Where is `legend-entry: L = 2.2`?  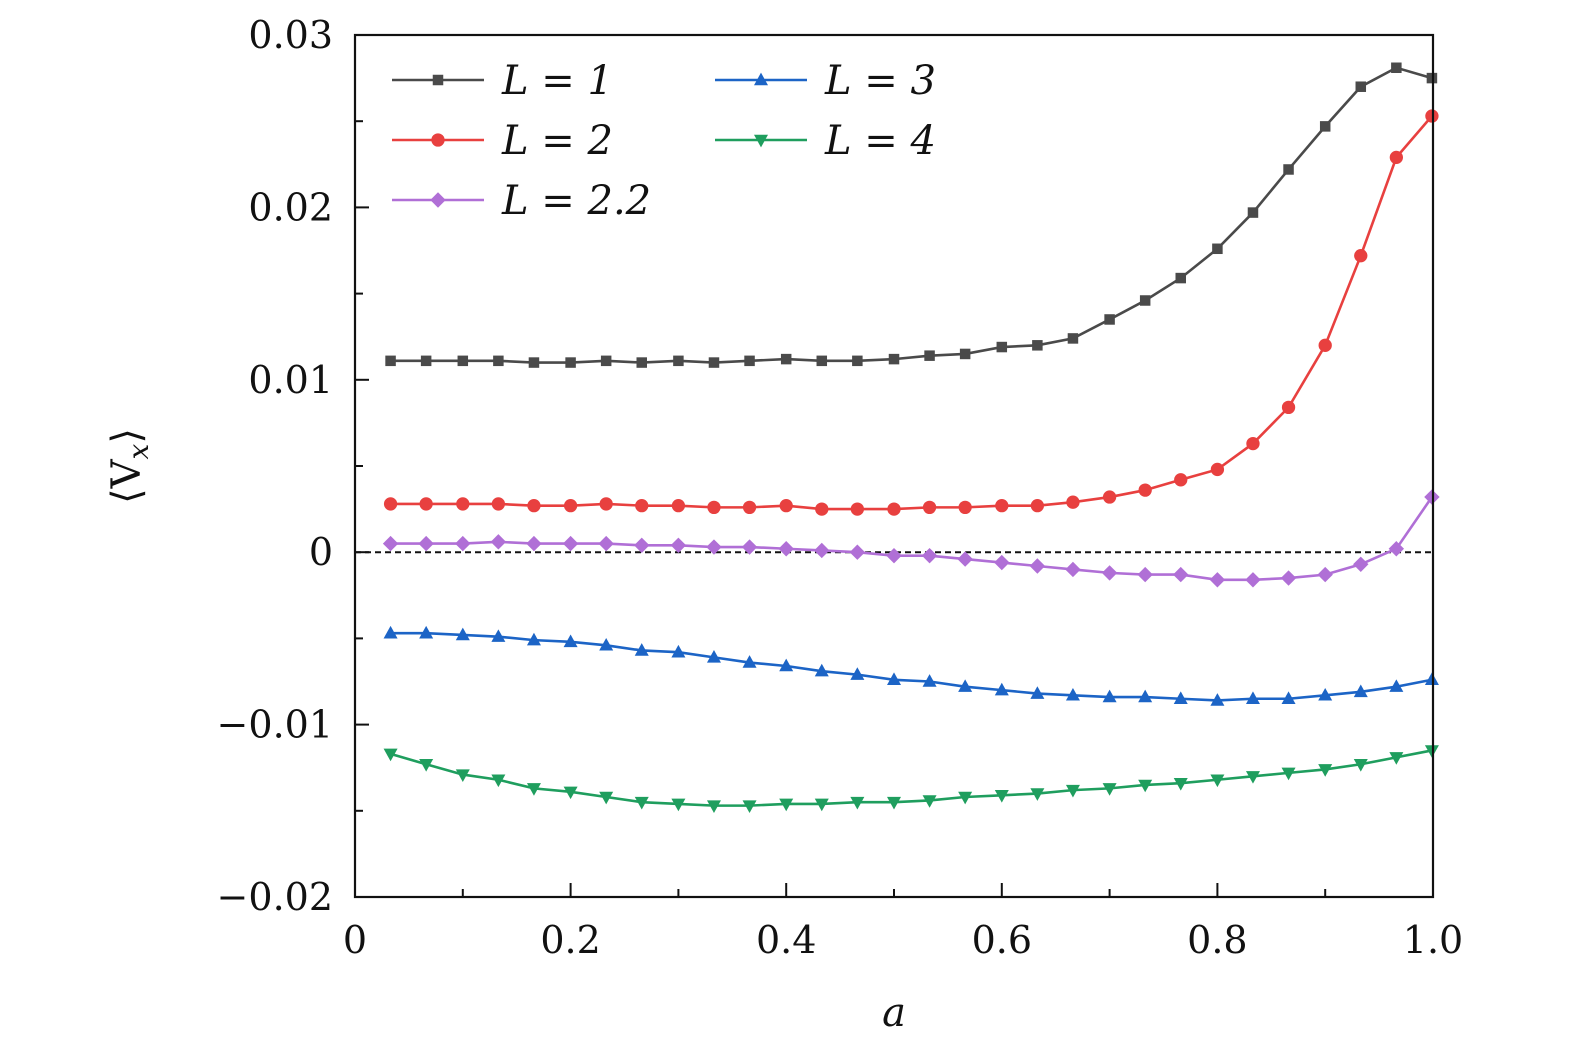 legend-entry: L = 2.2 is located at coordinates (521, 201).